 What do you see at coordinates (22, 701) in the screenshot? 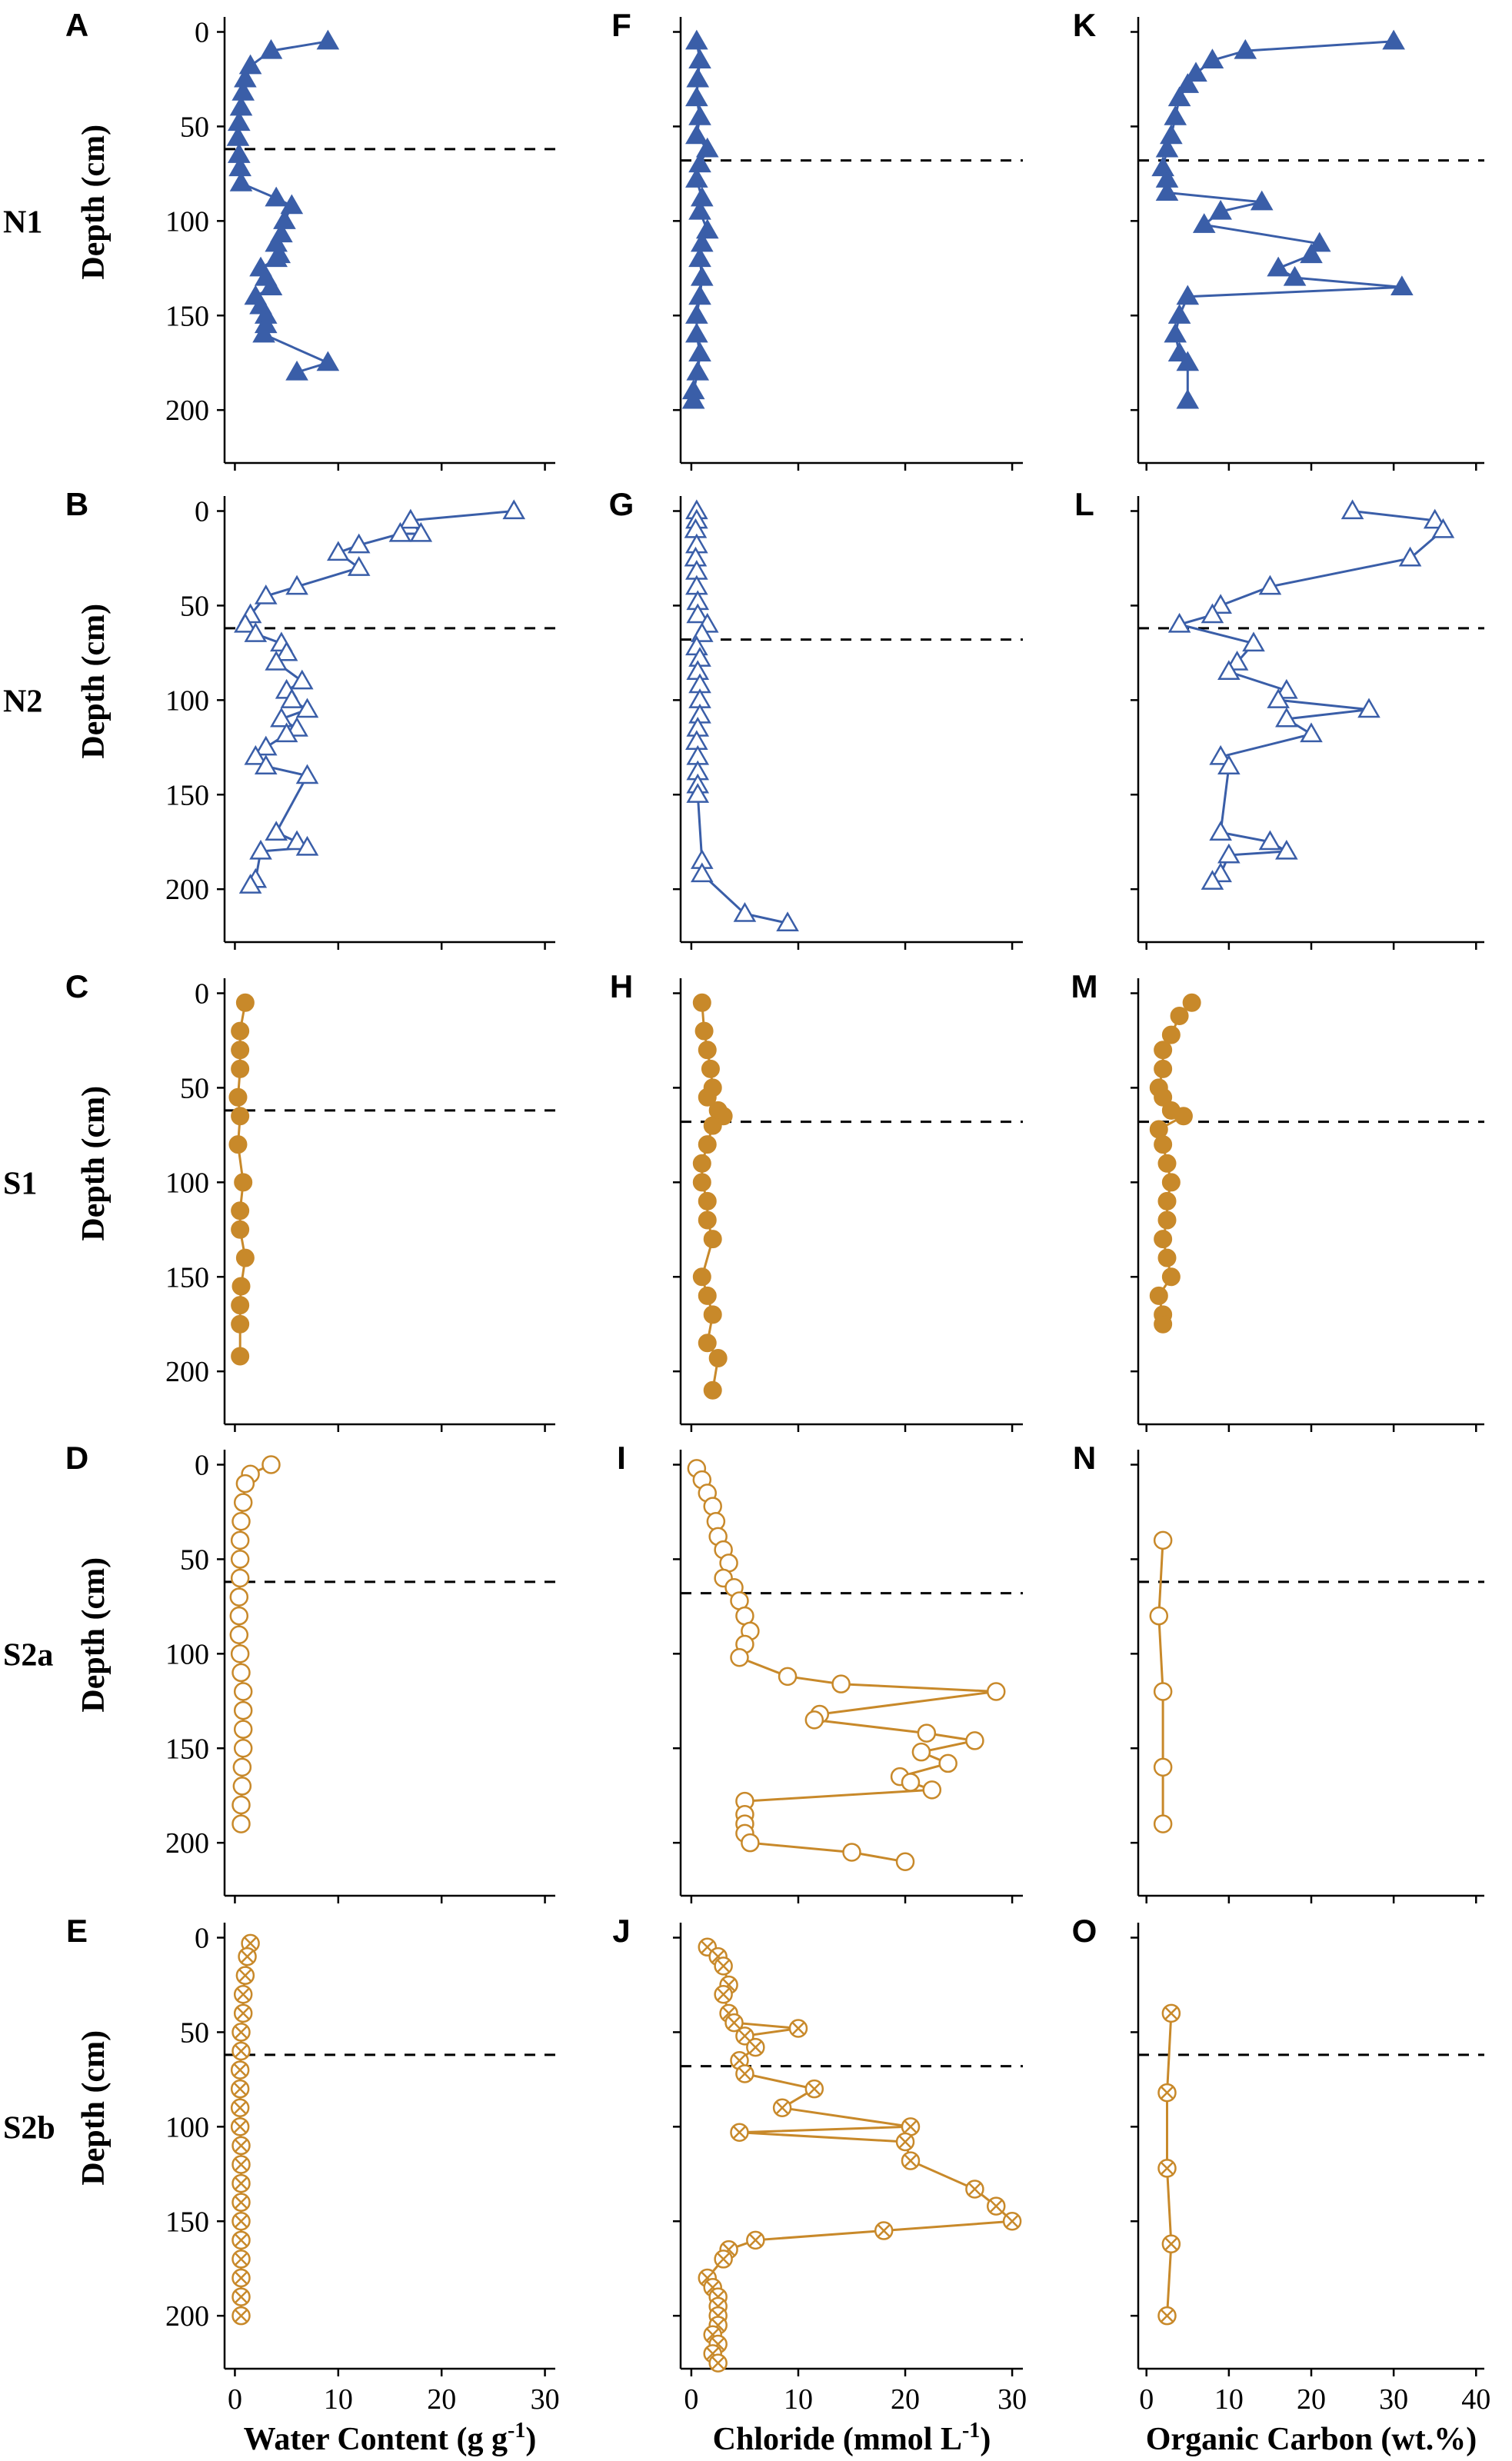
I see `site-label: N2` at bounding box center [22, 701].